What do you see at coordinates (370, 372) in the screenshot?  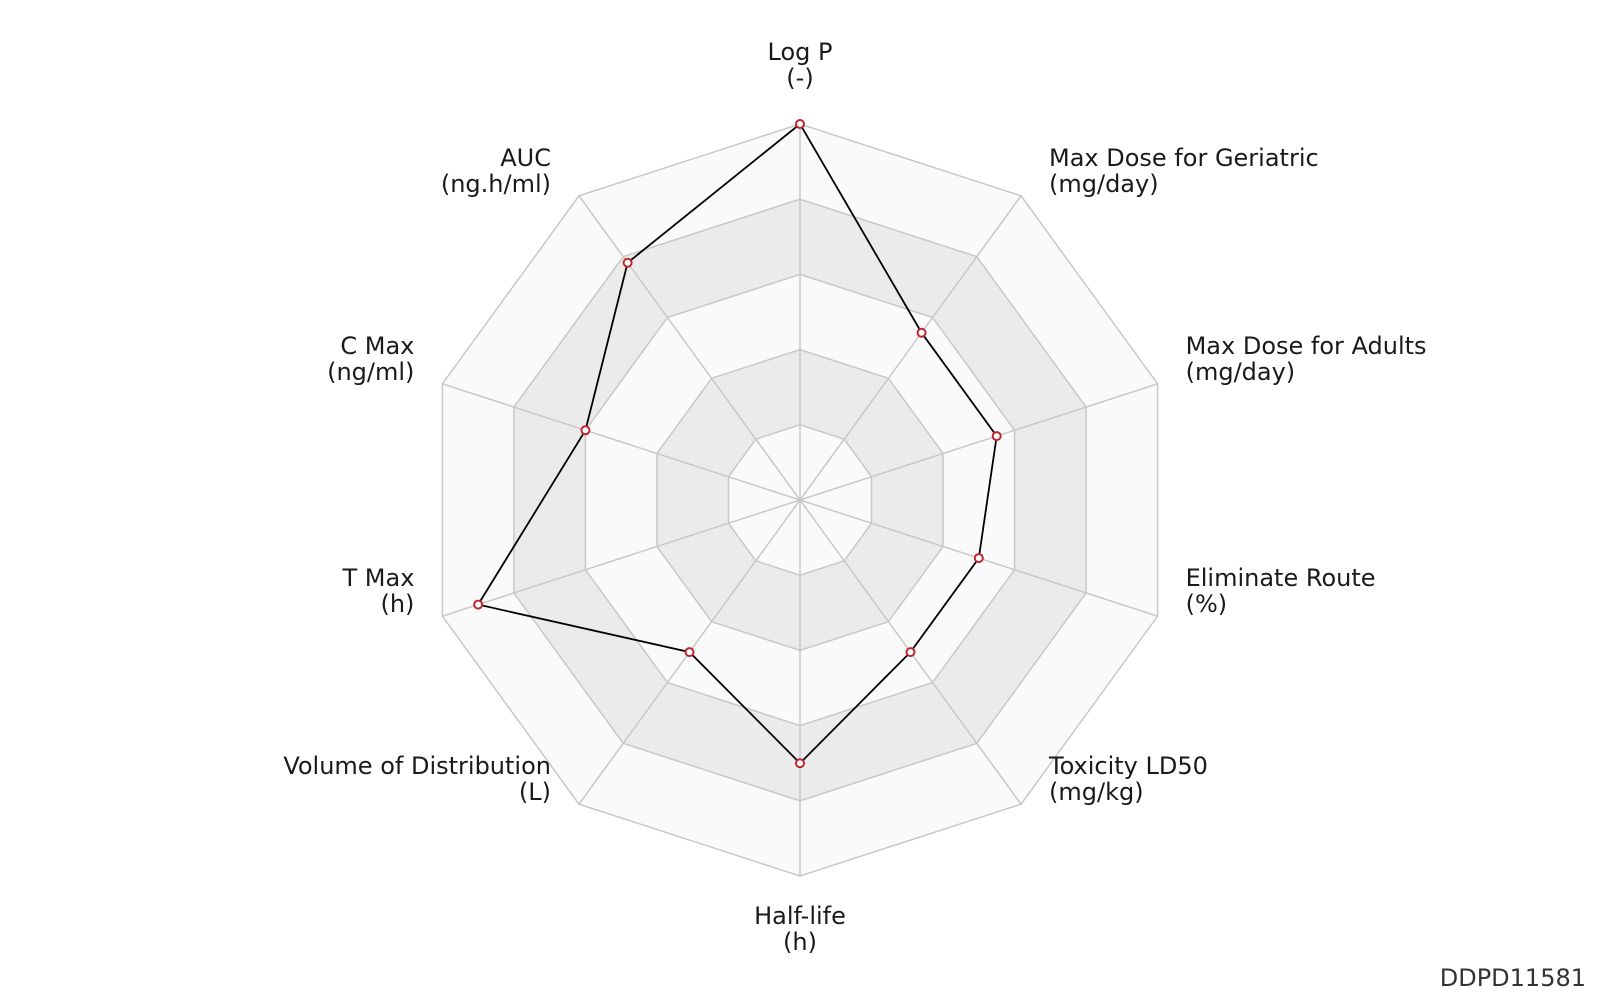 I see `axis-label-unit: (ng/ml)` at bounding box center [370, 372].